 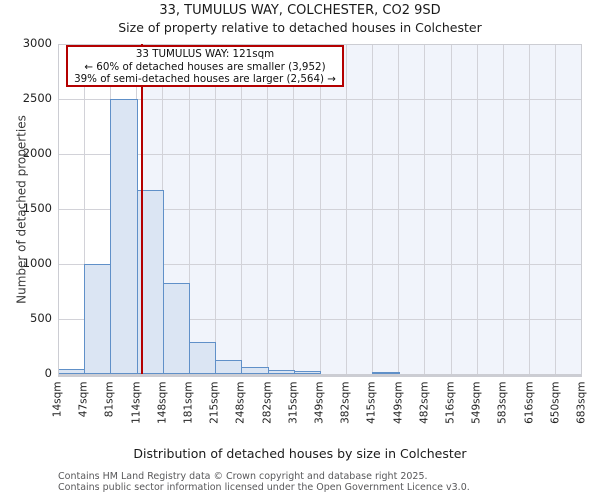 I want to click on axis-spine-right, so click(x=581, y=209).